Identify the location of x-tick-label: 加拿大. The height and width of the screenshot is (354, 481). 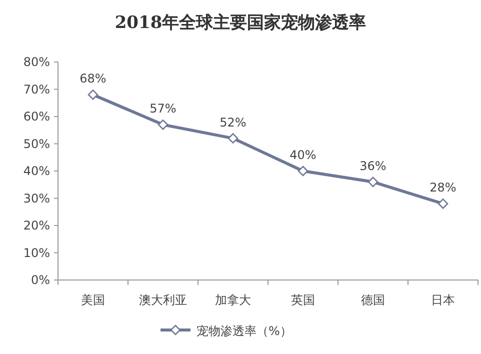
(233, 300).